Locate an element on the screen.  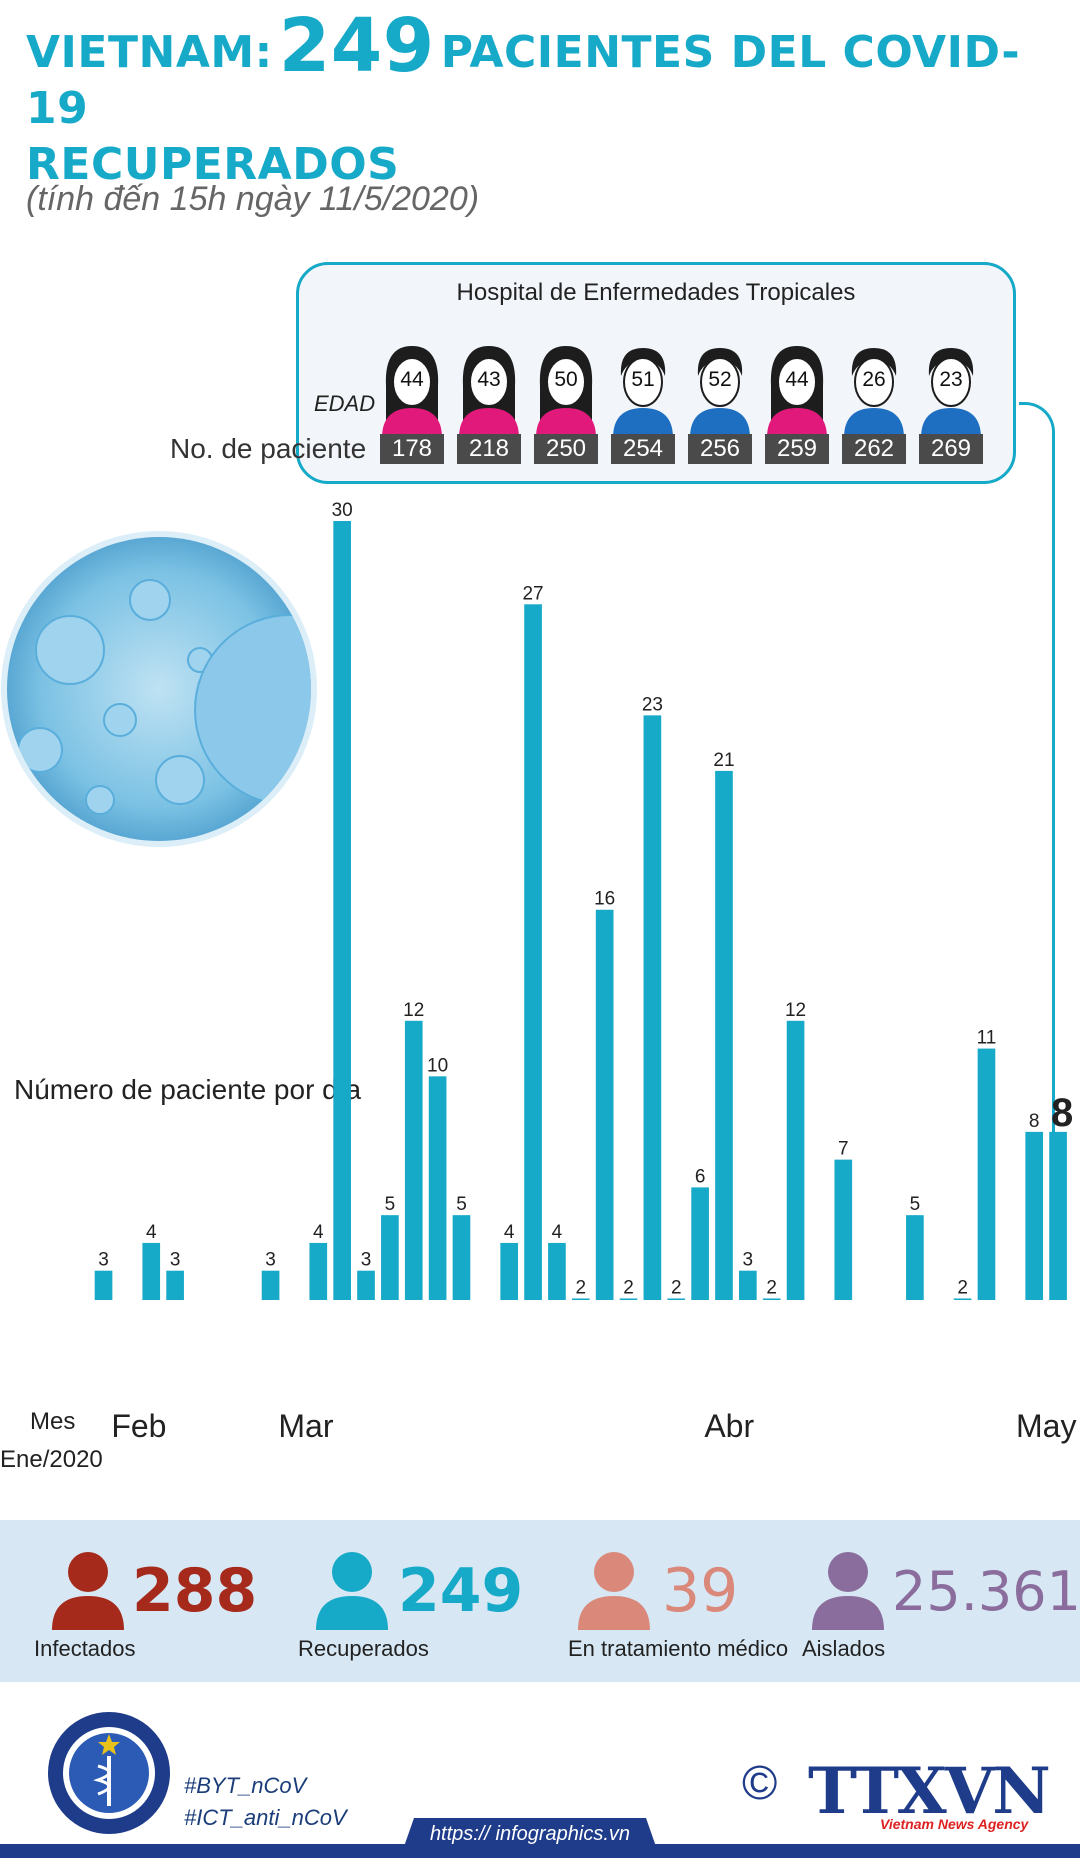
footer-bar is located at coordinates (540, 1851).